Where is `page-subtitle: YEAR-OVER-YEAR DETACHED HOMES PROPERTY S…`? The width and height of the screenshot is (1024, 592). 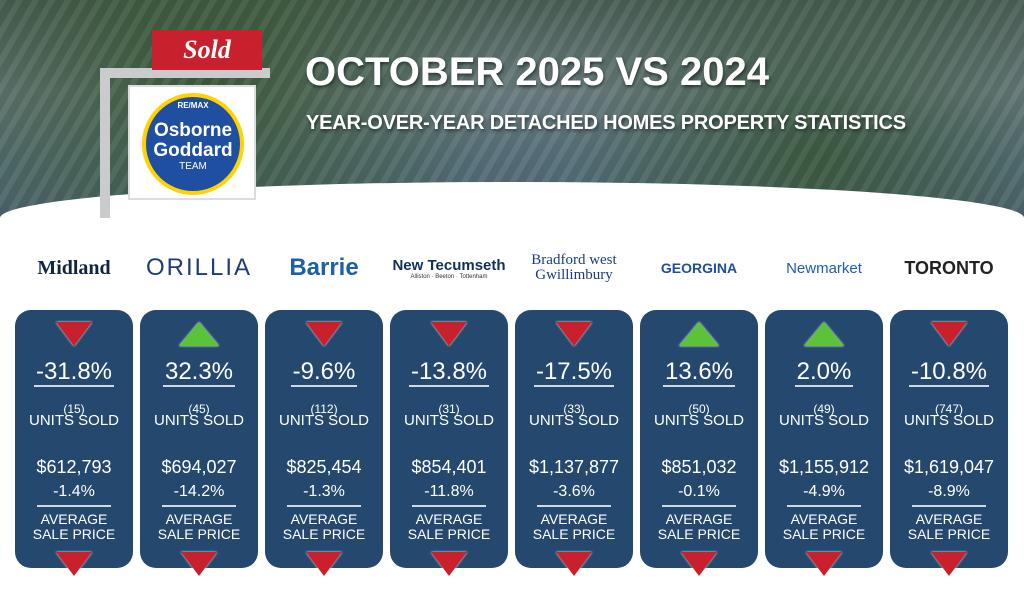 page-subtitle: YEAR-OVER-YEAR DETACHED HOMES PROPERTY S… is located at coordinates (606, 123).